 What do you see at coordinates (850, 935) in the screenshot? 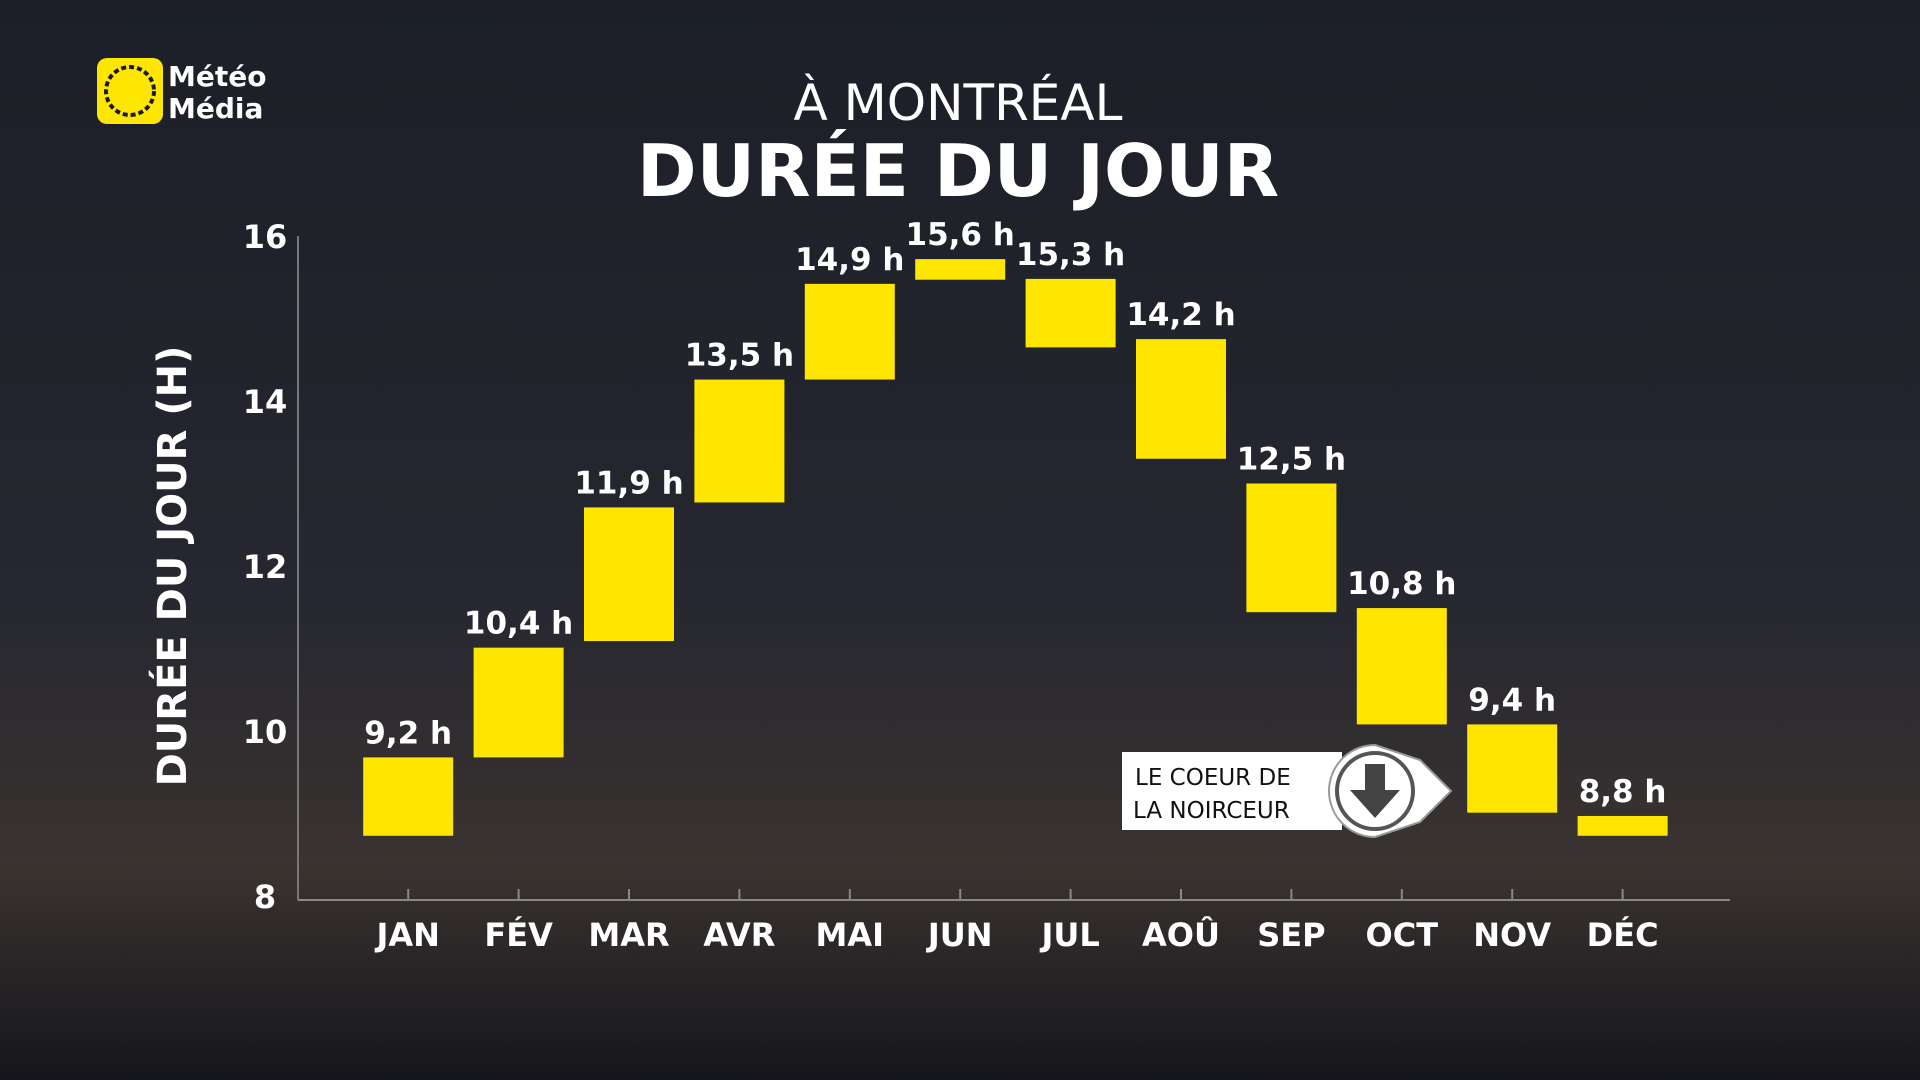
I see `x-tick-label: MAI` at bounding box center [850, 935].